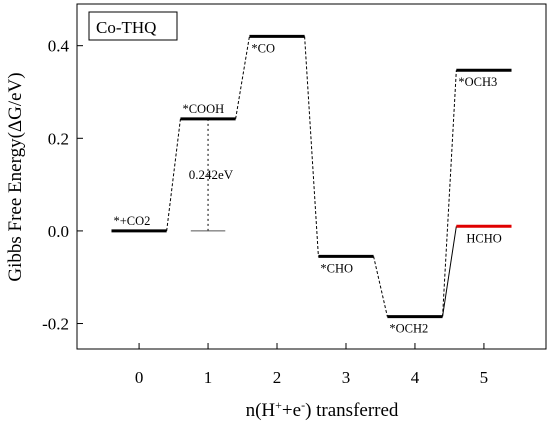 The width and height of the screenshot is (550, 427). What do you see at coordinates (126, 27) in the screenshot?
I see `legend-label: Co-THQ` at bounding box center [126, 27].